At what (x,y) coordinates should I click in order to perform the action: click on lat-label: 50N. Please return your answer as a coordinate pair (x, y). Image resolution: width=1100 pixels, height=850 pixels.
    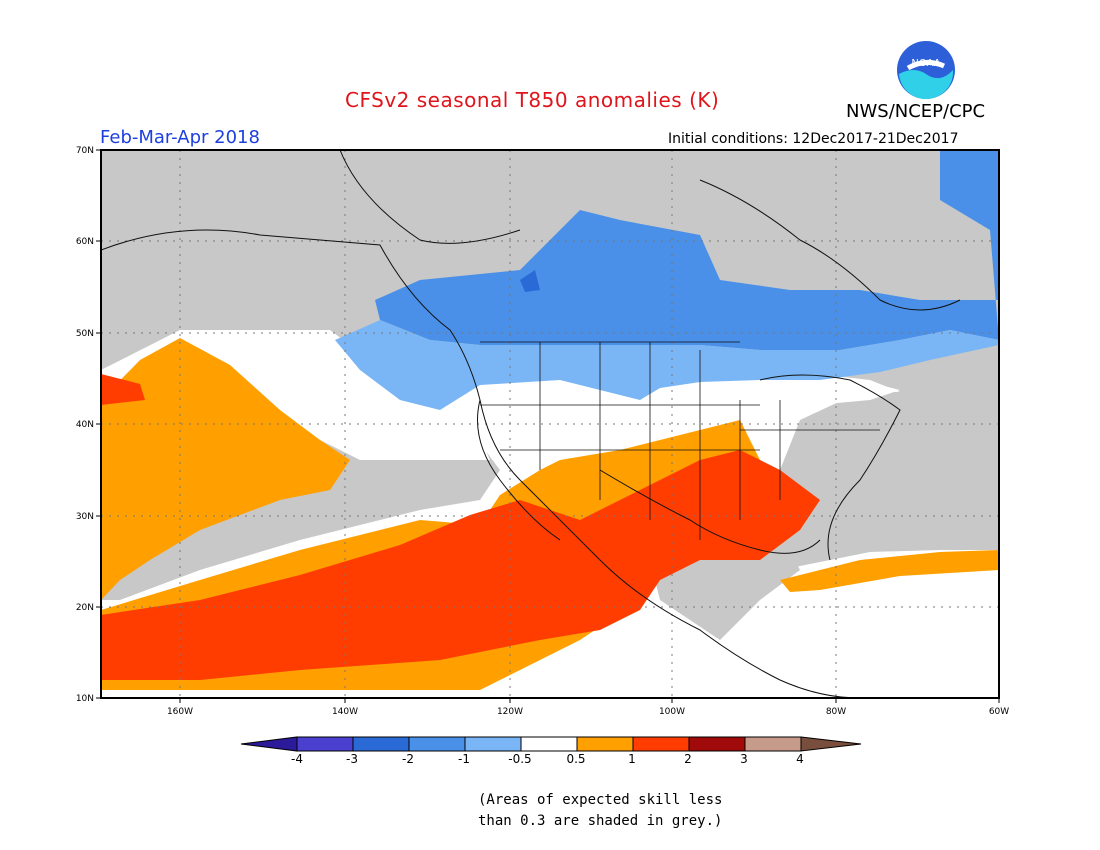
    Looking at the image, I should click on (85, 334).